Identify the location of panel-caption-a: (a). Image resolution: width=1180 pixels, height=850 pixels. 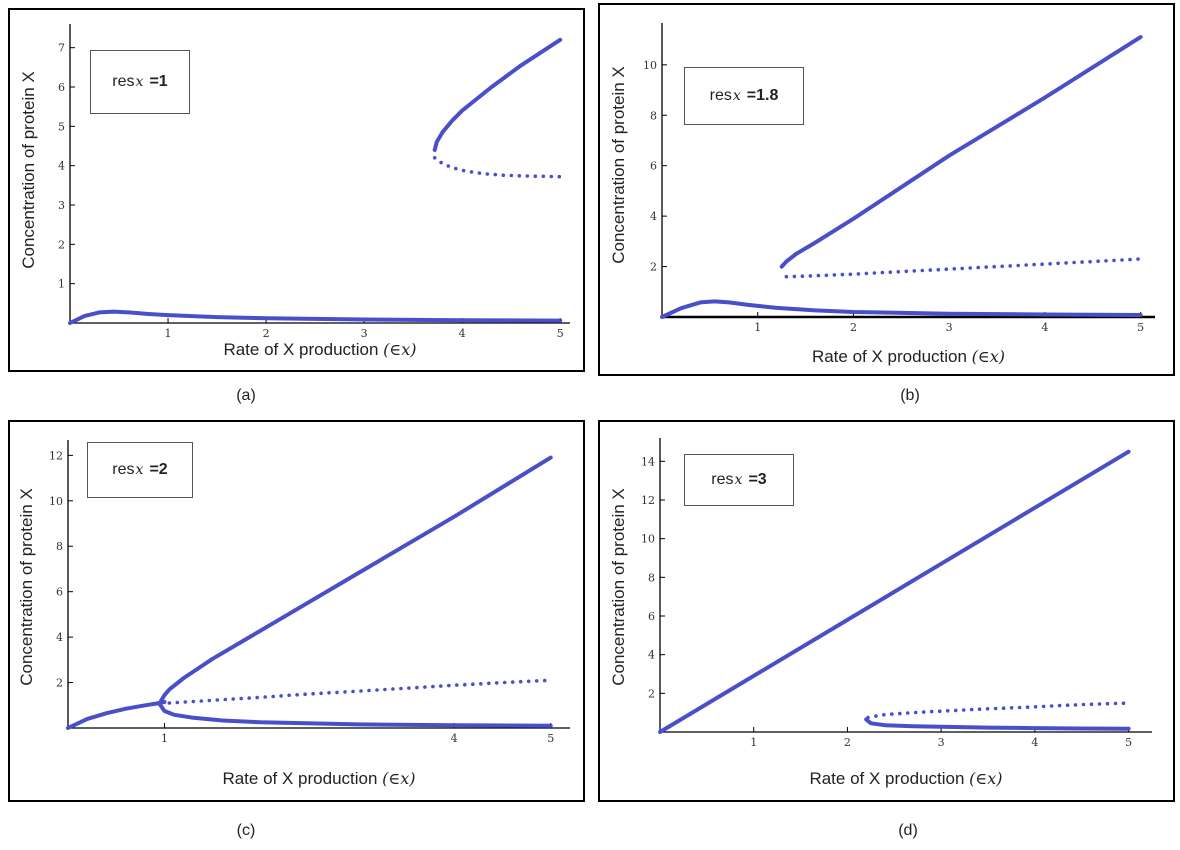
(246, 395).